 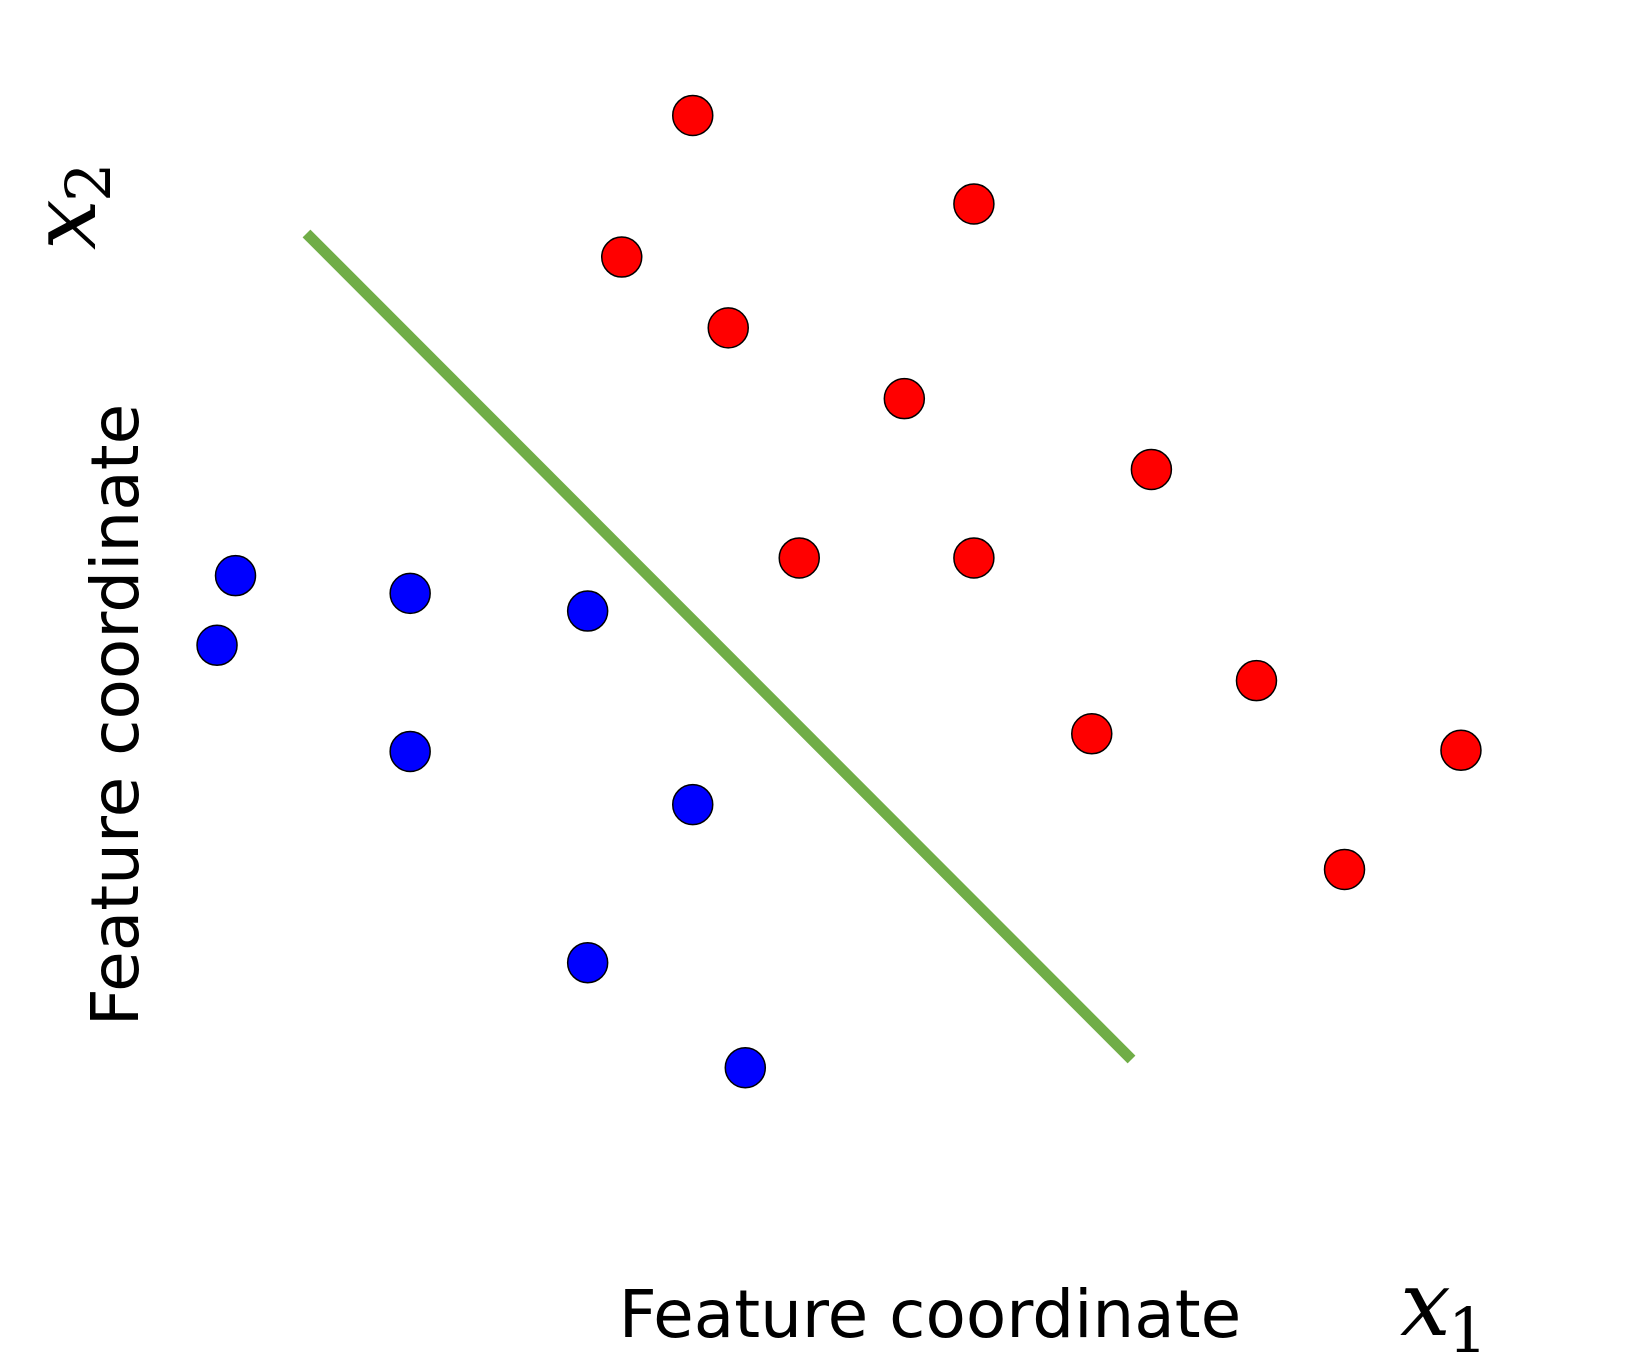 What do you see at coordinates (115, 715) in the screenshot?
I see `y-axis-label: Feature coordinate` at bounding box center [115, 715].